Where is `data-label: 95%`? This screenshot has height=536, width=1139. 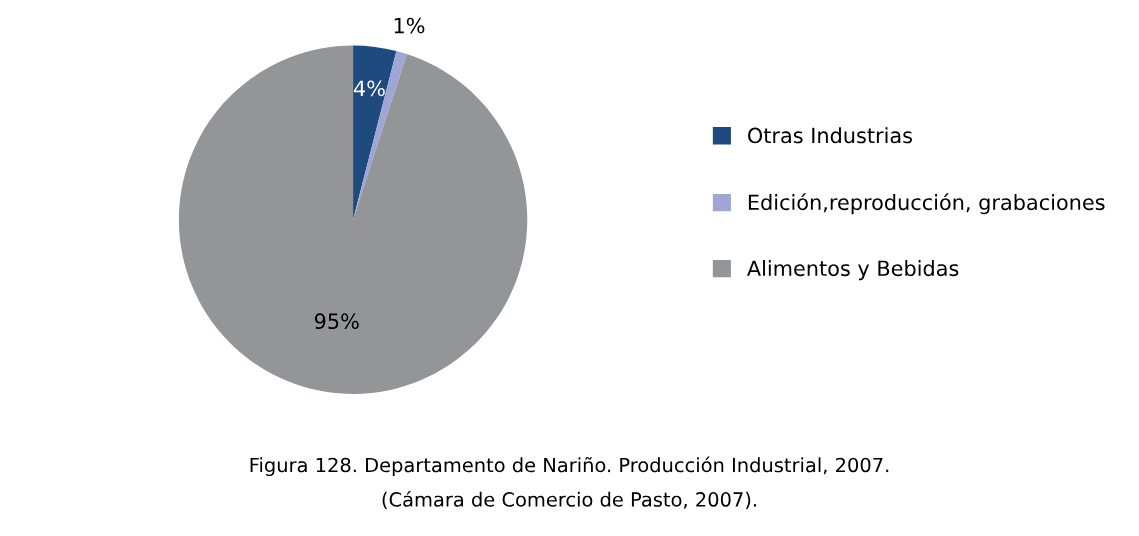
data-label: 95% is located at coordinates (336, 321).